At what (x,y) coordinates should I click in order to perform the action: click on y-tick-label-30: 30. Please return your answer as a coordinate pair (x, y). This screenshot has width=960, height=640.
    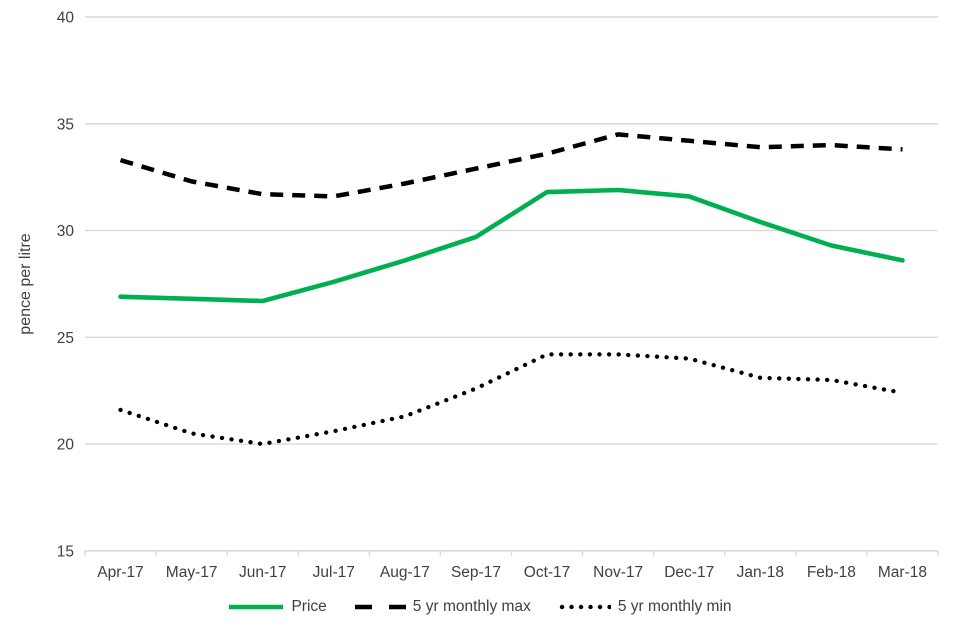
    Looking at the image, I should click on (66, 231).